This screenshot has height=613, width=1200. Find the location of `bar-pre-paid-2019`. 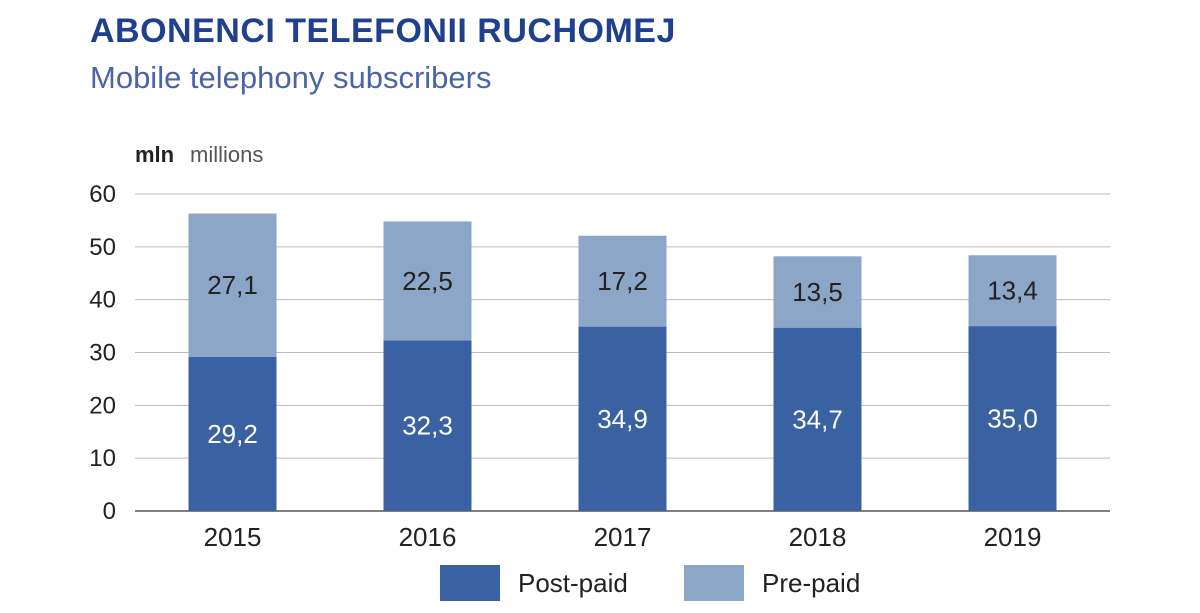

bar-pre-paid-2019 is located at coordinates (1012, 291).